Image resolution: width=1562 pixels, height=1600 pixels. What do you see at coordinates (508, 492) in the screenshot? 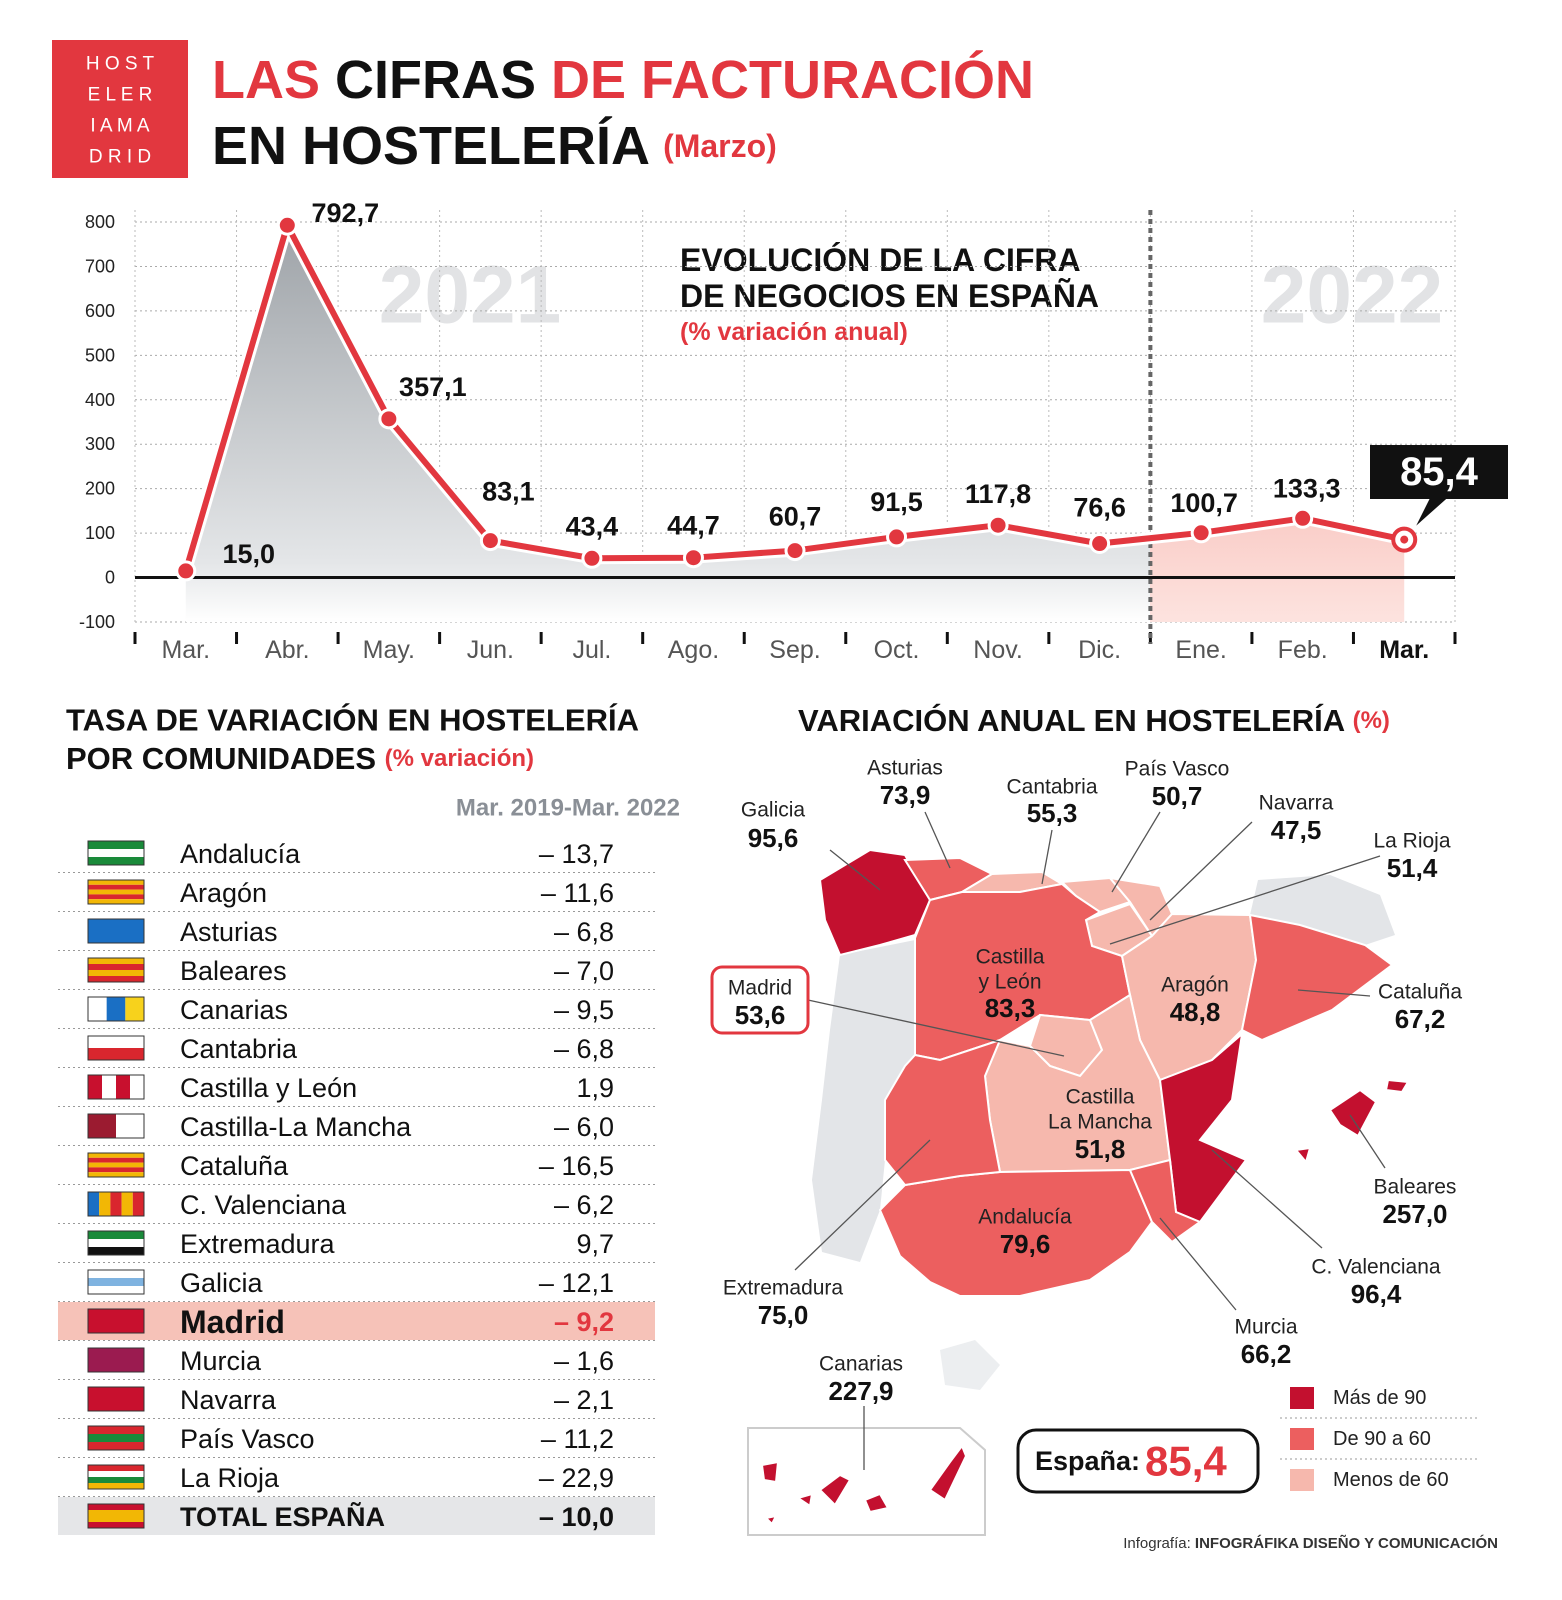
I see `value-label: 83,1` at bounding box center [508, 492].